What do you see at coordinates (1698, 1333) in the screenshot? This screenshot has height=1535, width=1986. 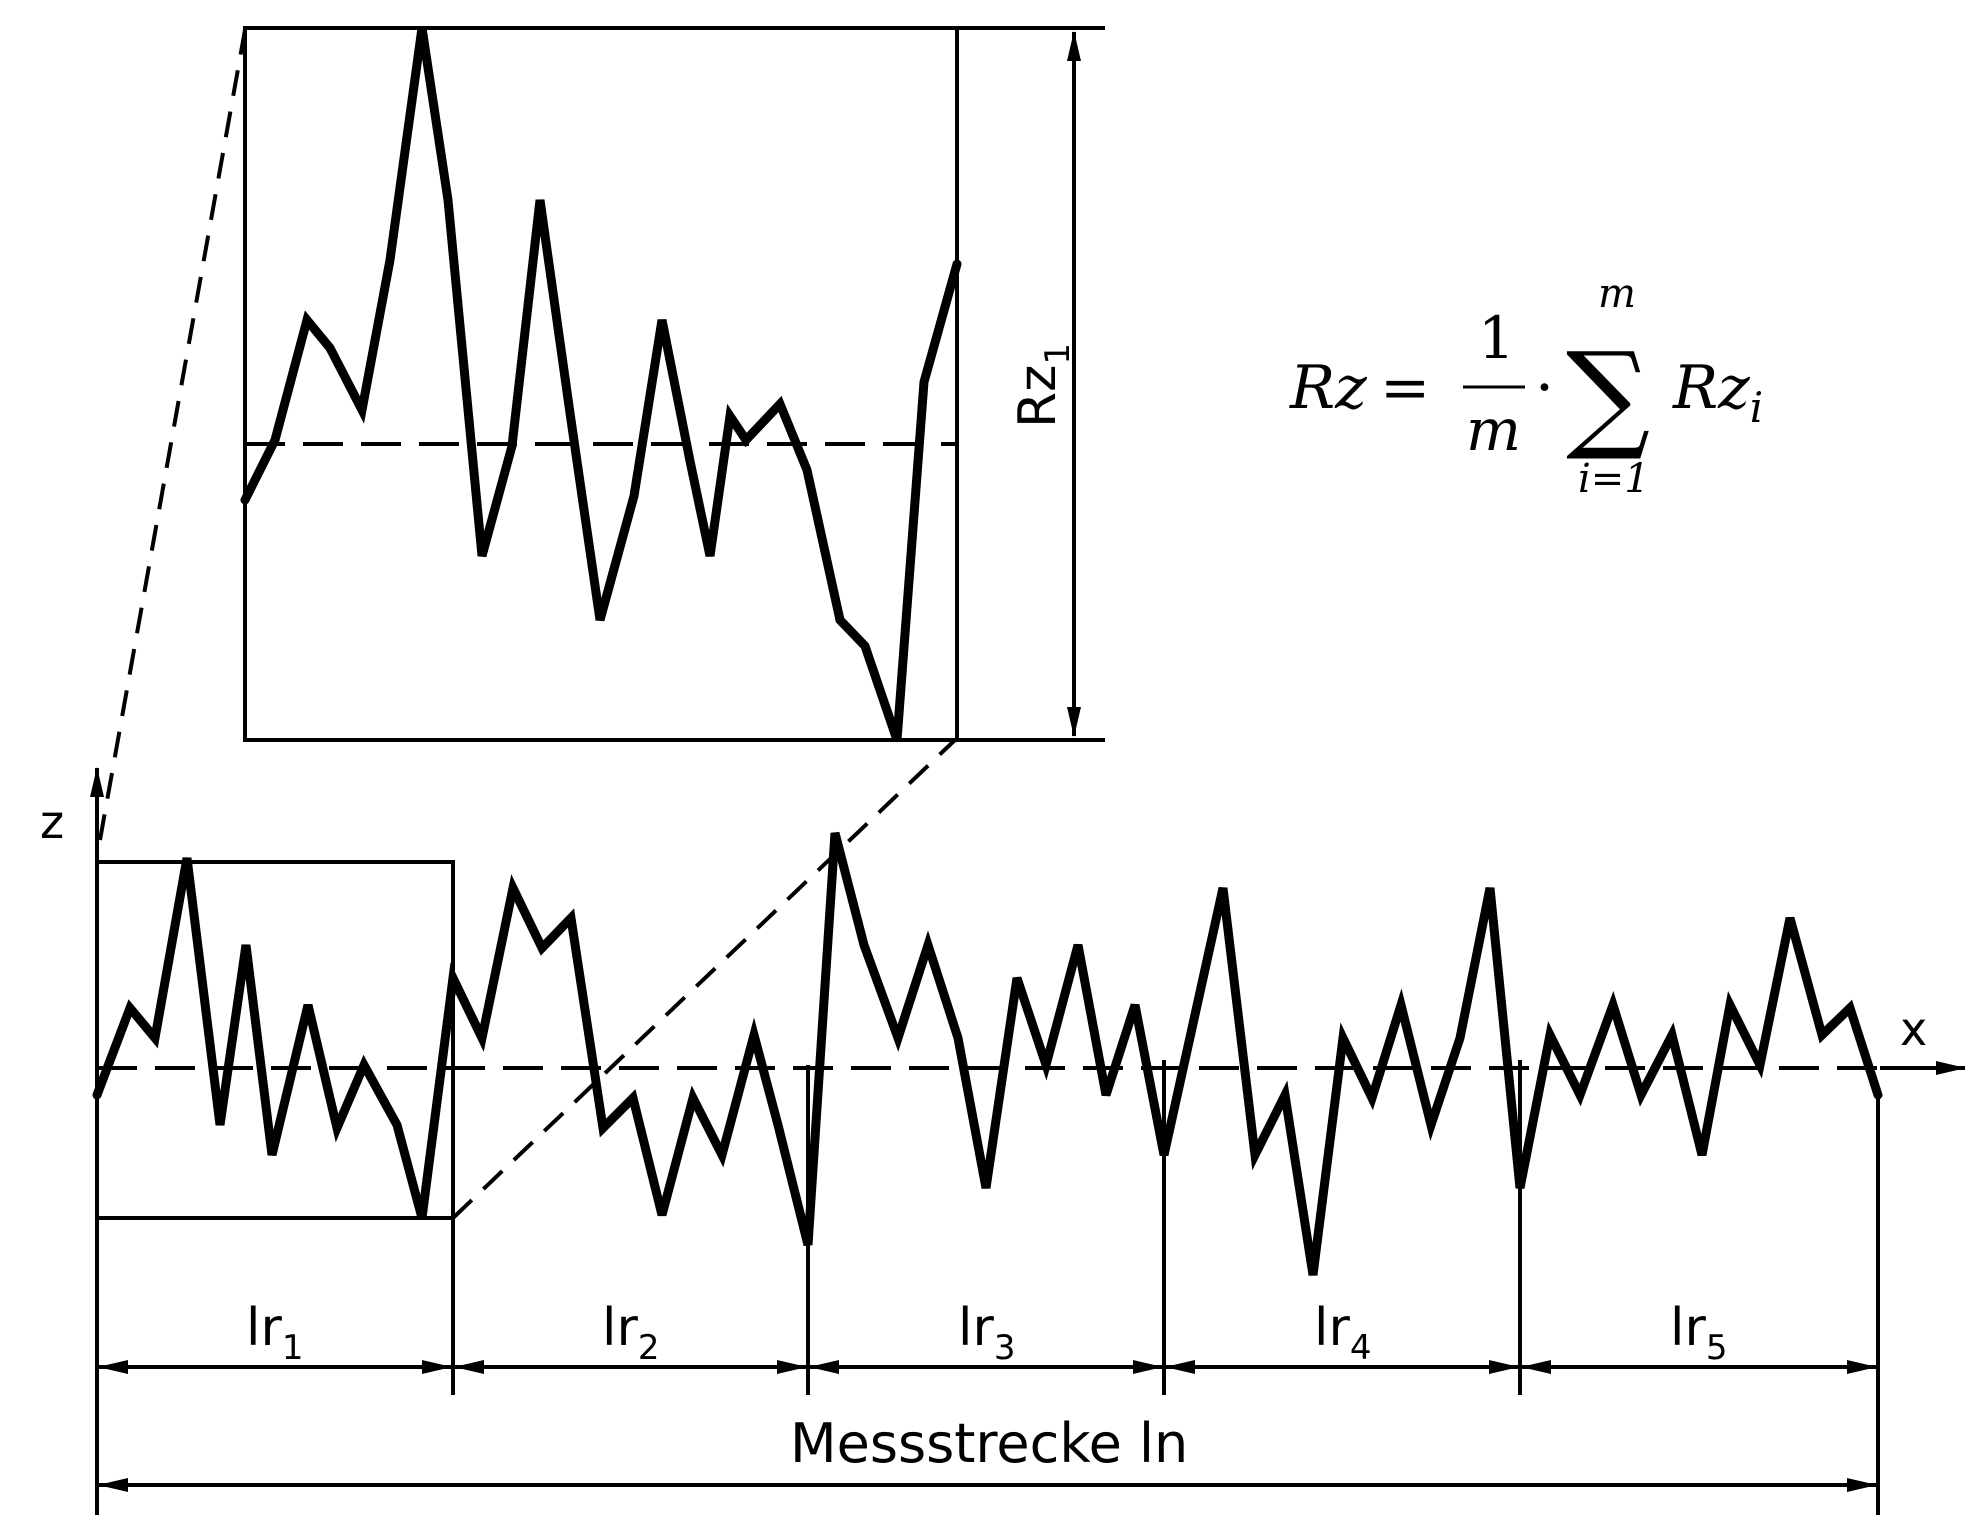 I see `segment-label-5: lr5` at bounding box center [1698, 1333].